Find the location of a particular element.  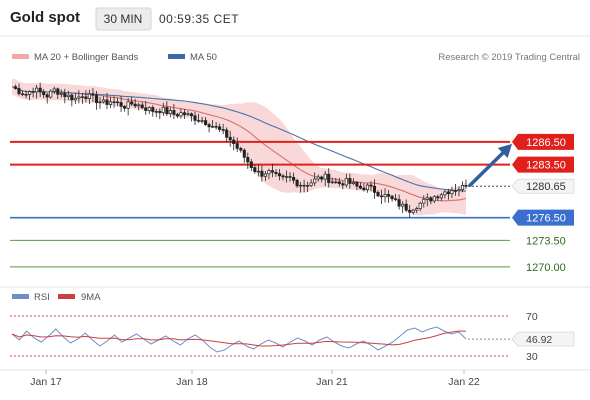

rsi-ma-line is located at coordinates (239, 338).